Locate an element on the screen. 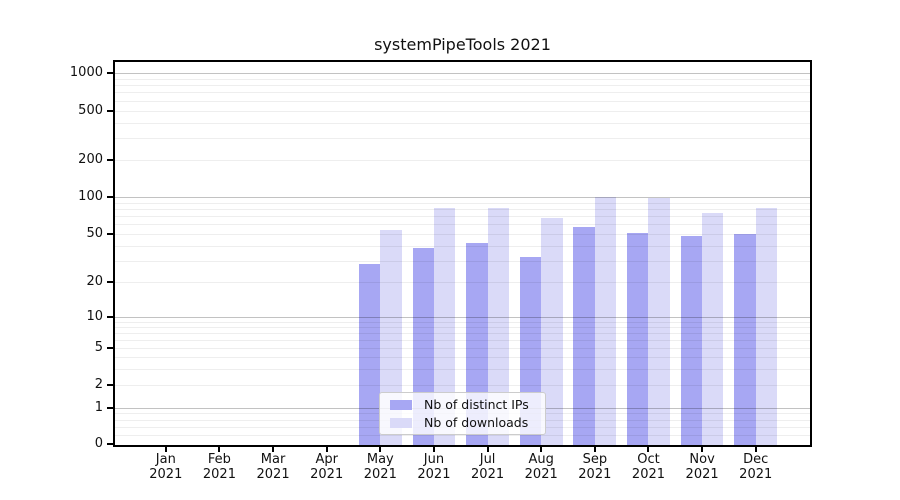 This screenshot has width=900, height=500. bar-jun-downloads is located at coordinates (444, 326).